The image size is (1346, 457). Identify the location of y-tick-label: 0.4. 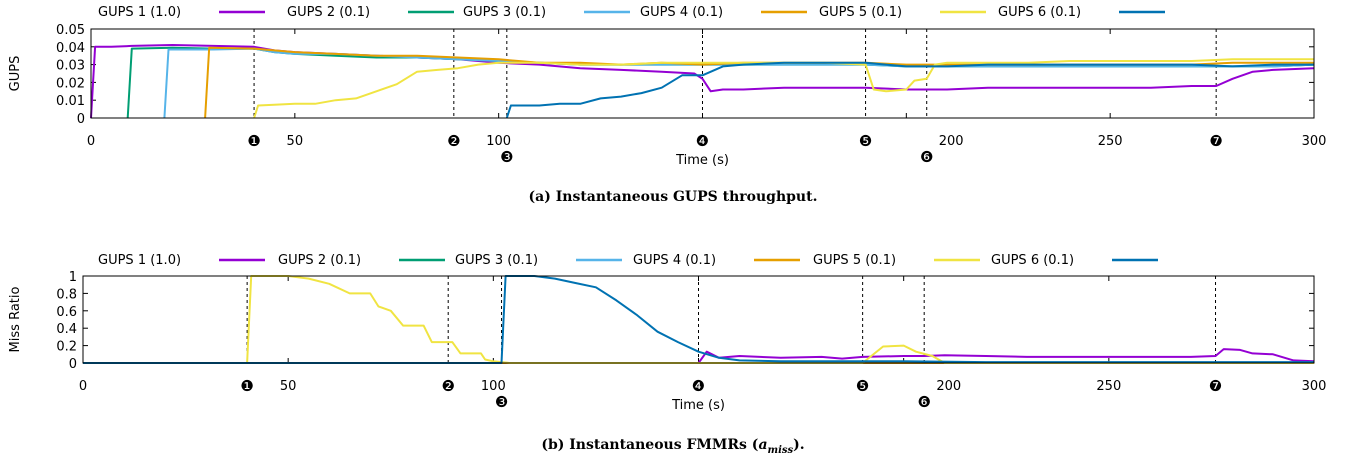
(66, 329).